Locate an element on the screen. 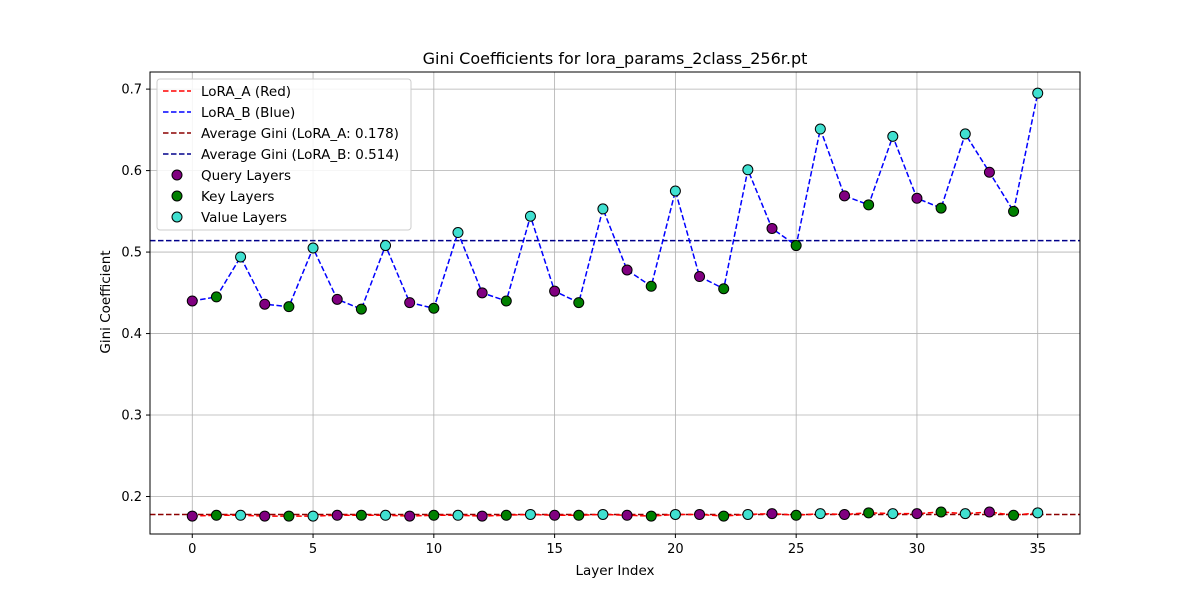 The height and width of the screenshot is (605, 1200). y-tick-label: 0.4 is located at coordinates (131, 334).